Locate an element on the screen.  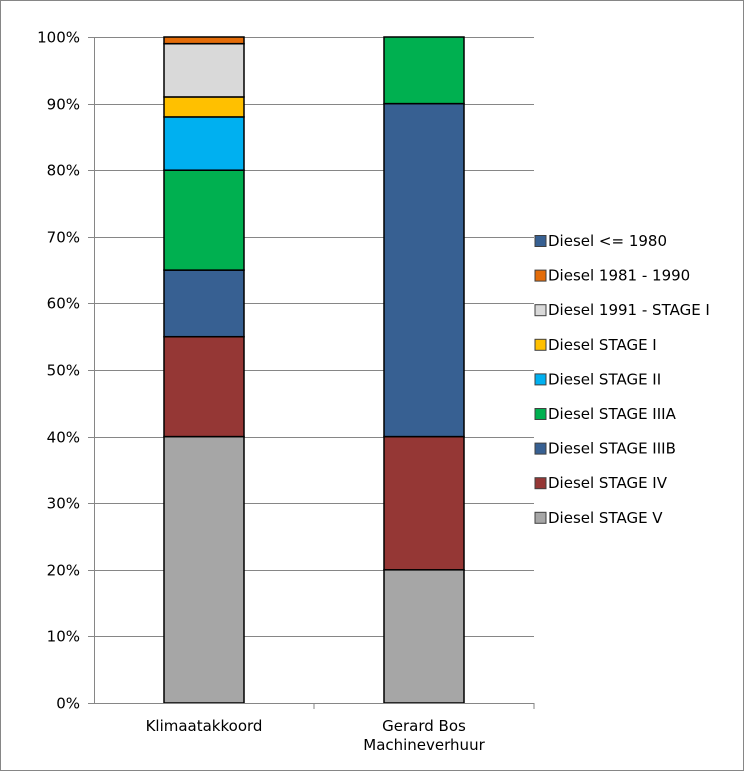
y-tick-label: 100% is located at coordinates (58, 38).